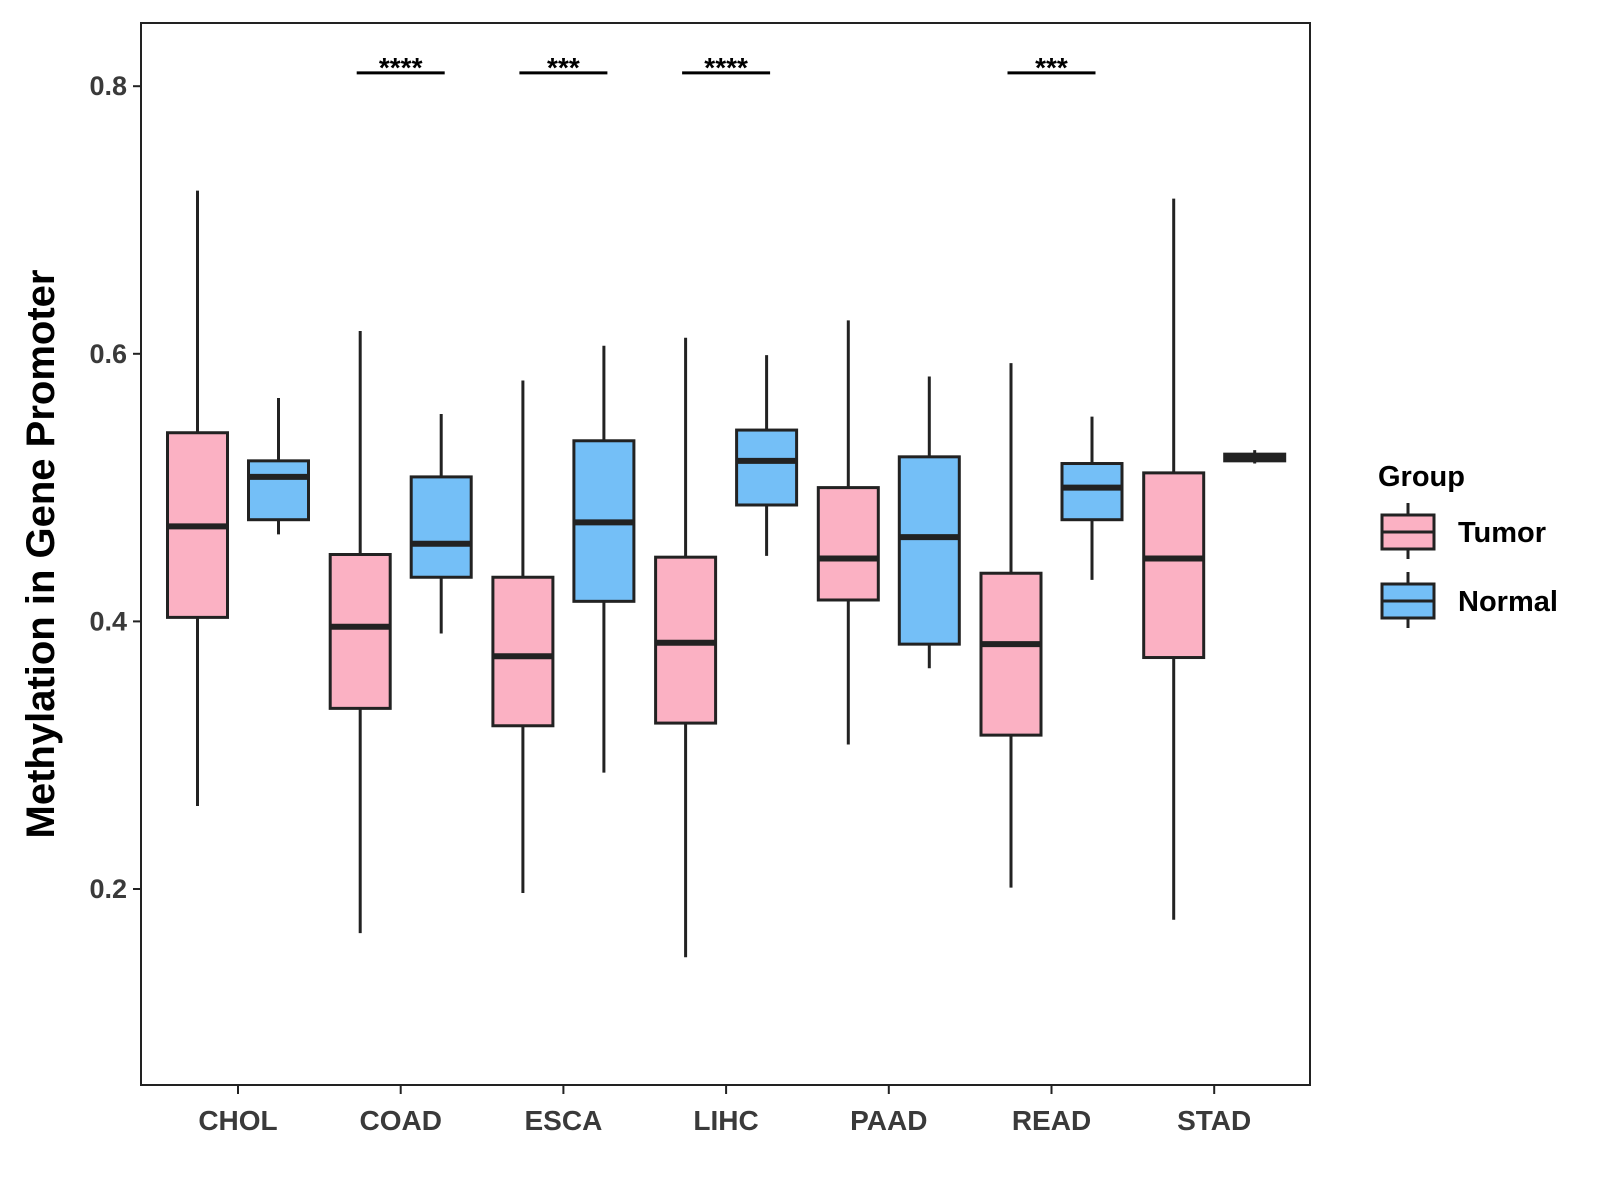 Image resolution: width=1600 pixels, height=1200 pixels. Describe the element at coordinates (1408, 532) in the screenshot. I see `legend-key-tumor` at that location.